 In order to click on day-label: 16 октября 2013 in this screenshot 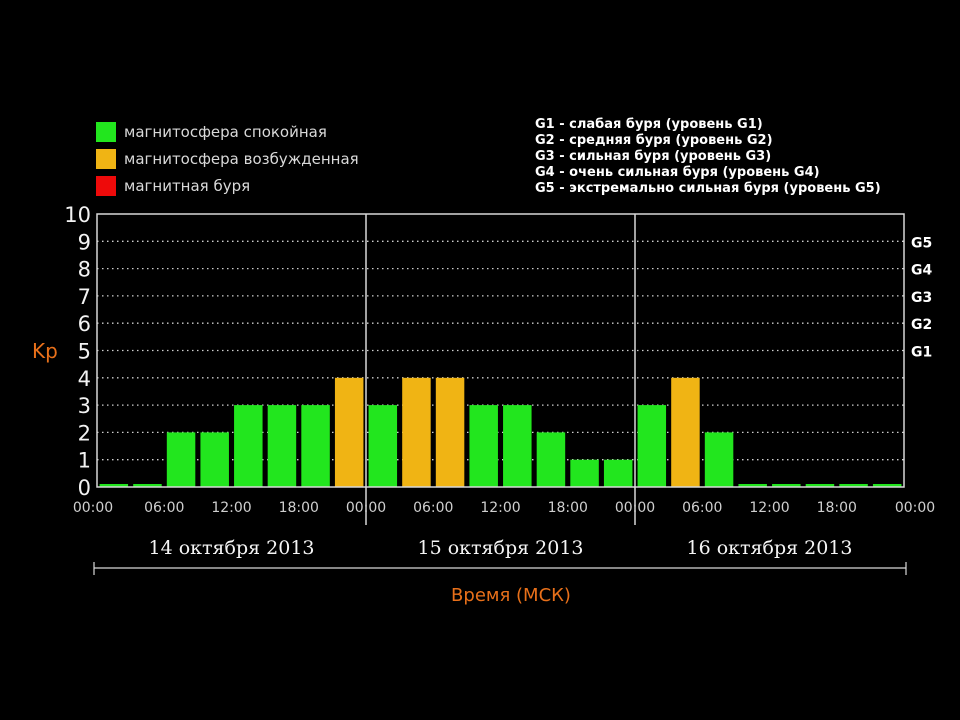, I will do `click(769, 548)`.